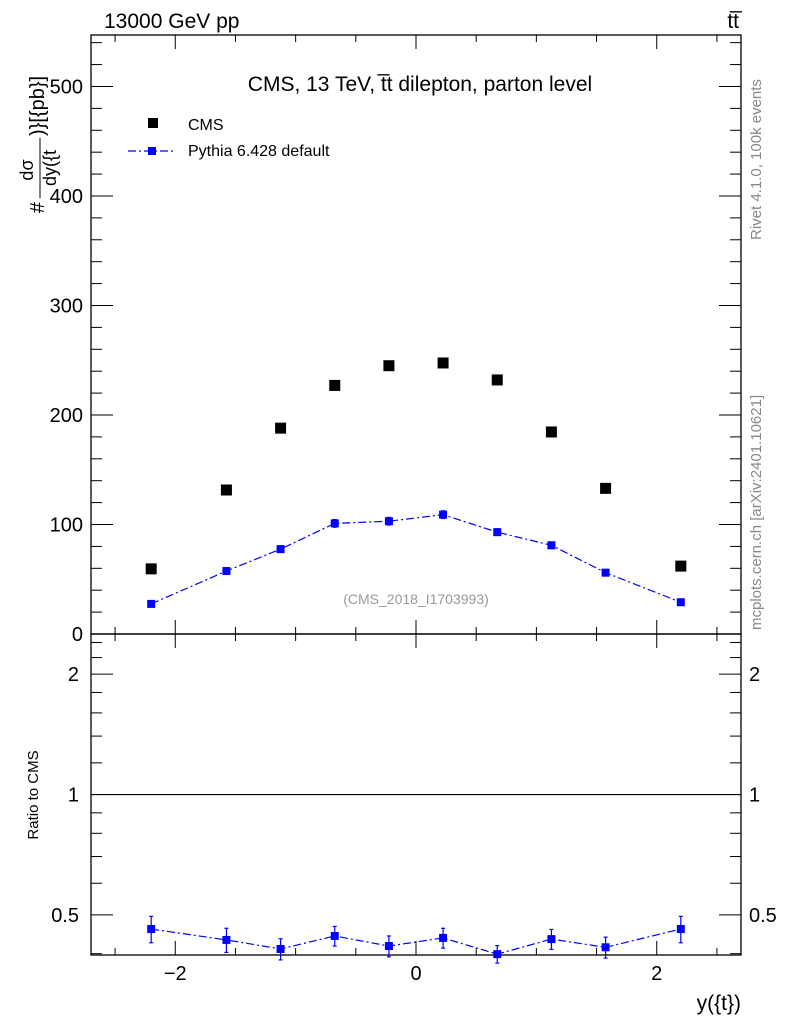  What do you see at coordinates (66, 306) in the screenshot?
I see `y-tick-label: 300` at bounding box center [66, 306].